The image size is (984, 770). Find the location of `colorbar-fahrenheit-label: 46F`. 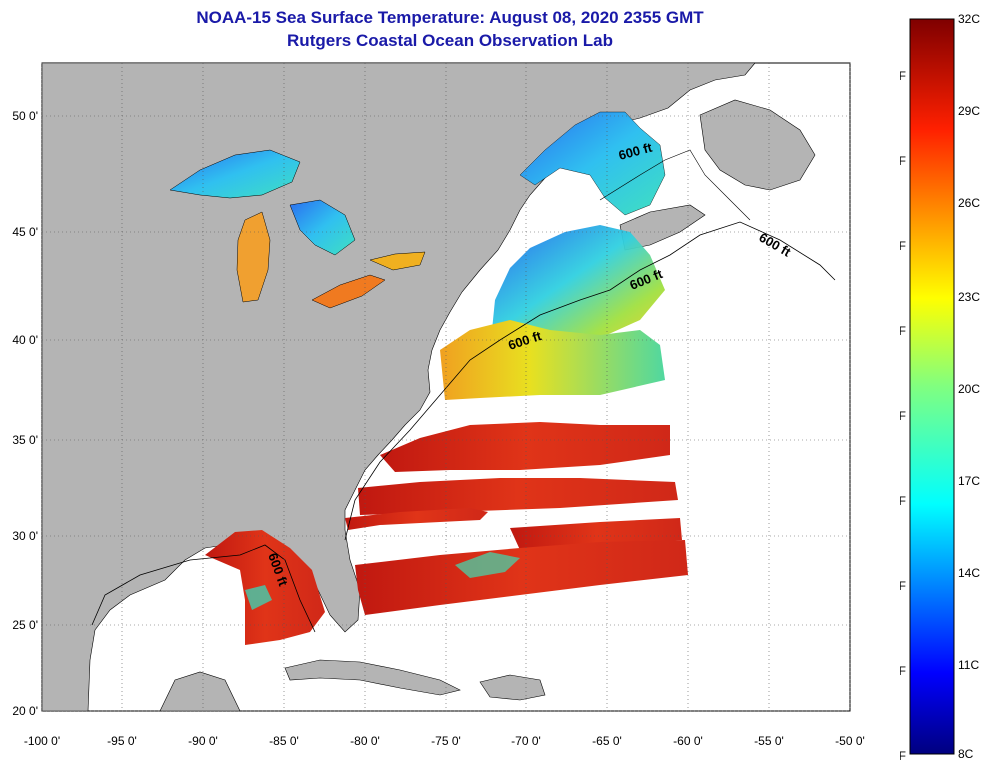

colorbar-fahrenheit-label: 46F is located at coordinates (903, 756).